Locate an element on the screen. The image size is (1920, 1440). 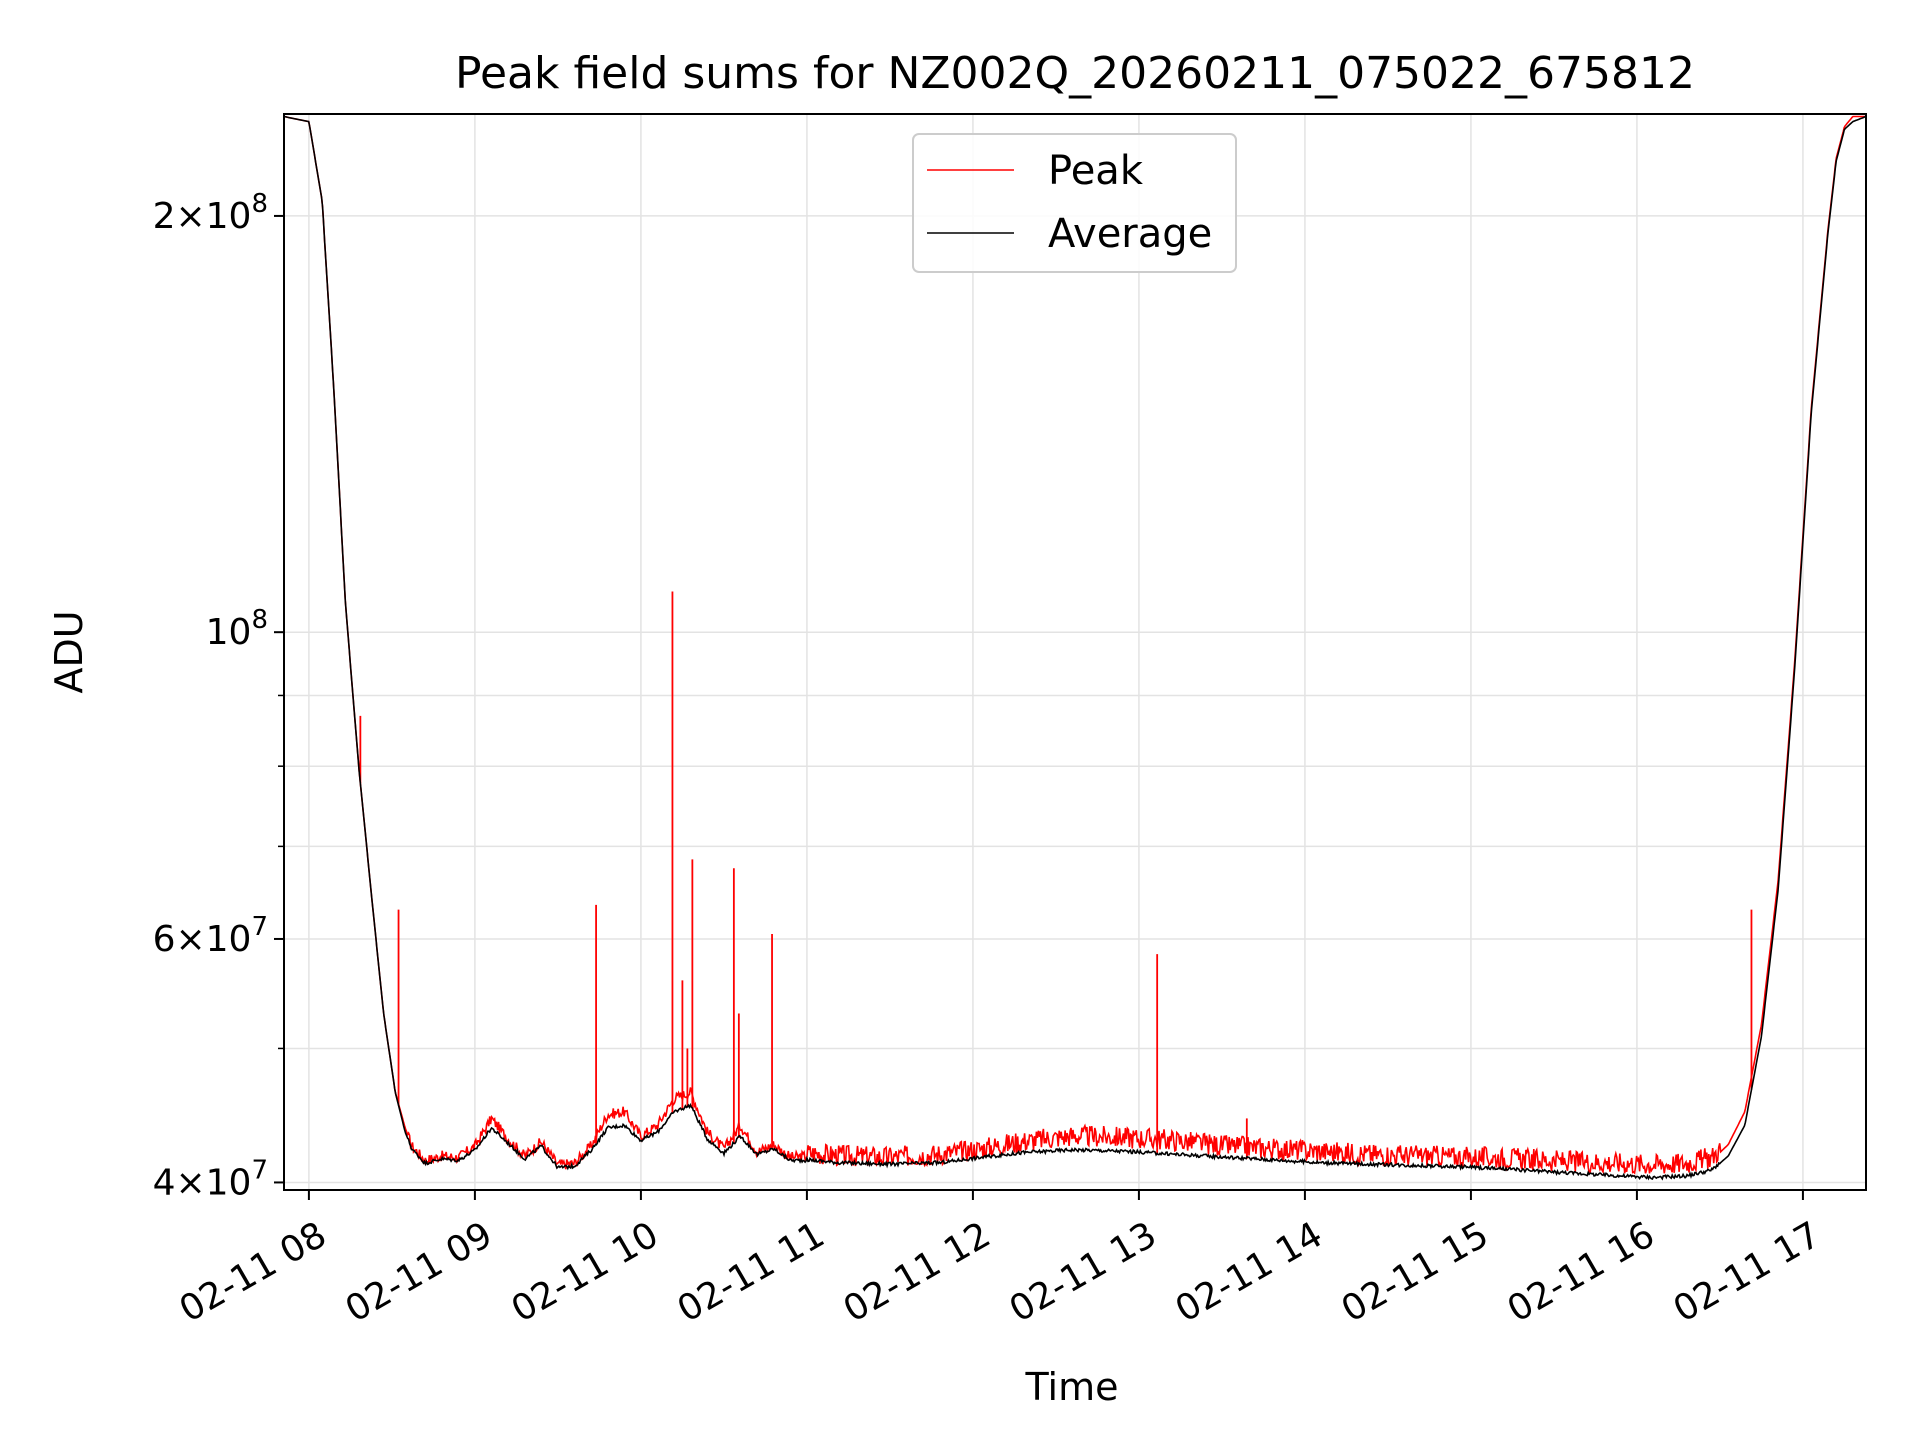
legend-average-label: Average is located at coordinates (1130, 234).